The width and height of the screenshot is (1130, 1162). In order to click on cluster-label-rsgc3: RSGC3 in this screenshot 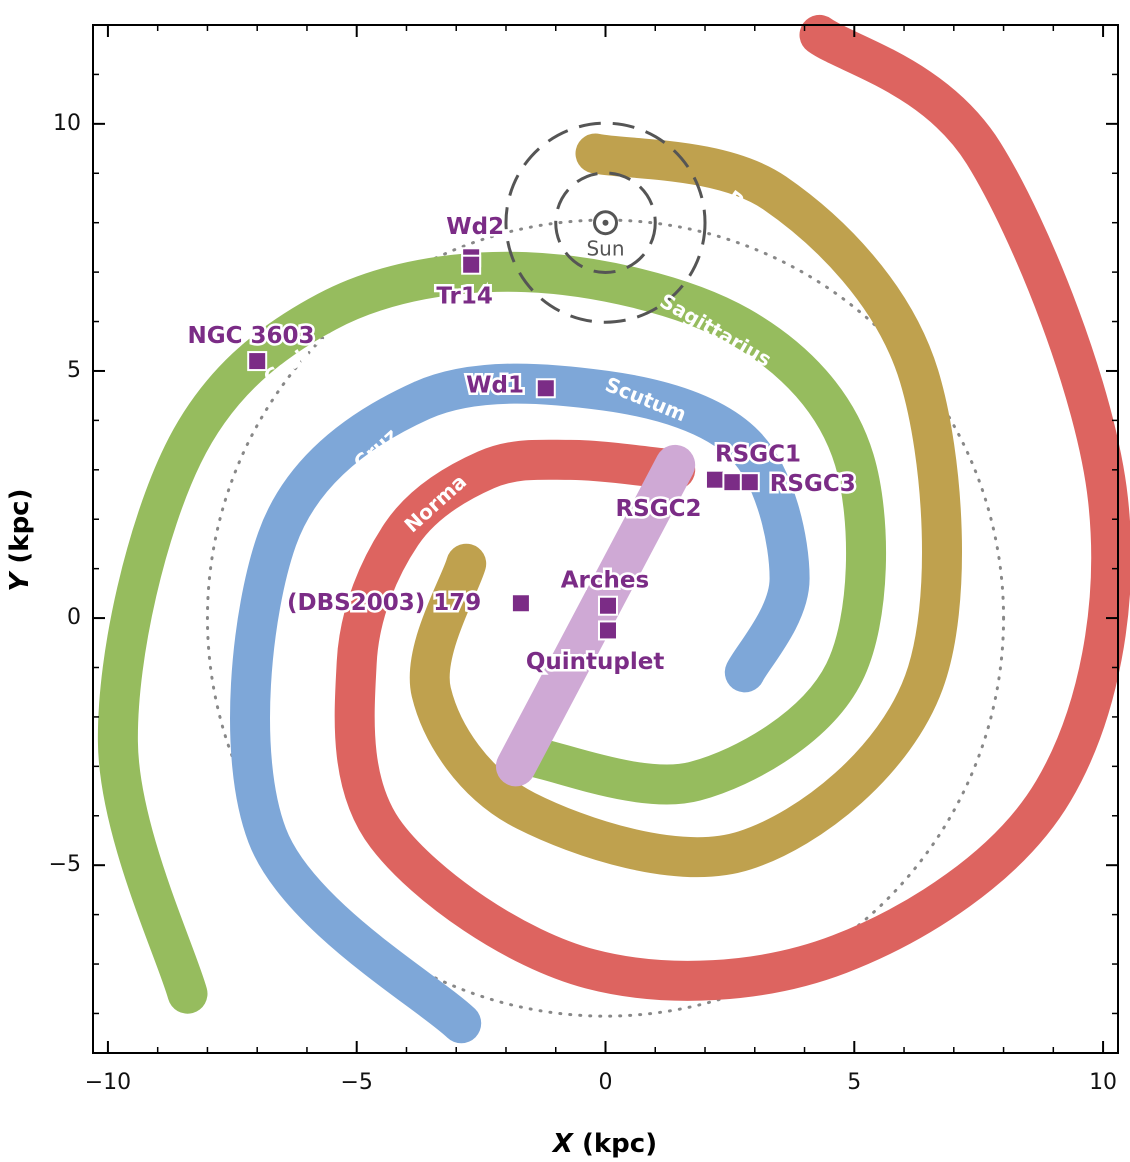, I will do `click(813, 484)`.